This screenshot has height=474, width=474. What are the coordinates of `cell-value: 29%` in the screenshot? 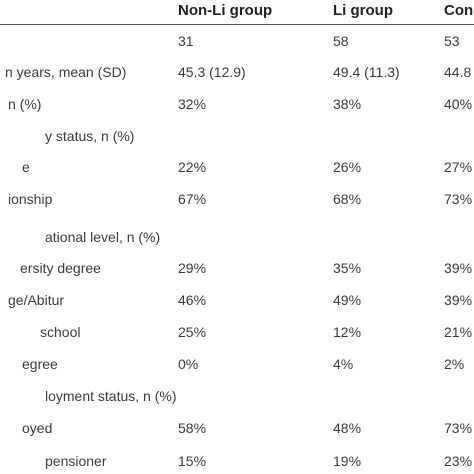 It's located at (192, 268).